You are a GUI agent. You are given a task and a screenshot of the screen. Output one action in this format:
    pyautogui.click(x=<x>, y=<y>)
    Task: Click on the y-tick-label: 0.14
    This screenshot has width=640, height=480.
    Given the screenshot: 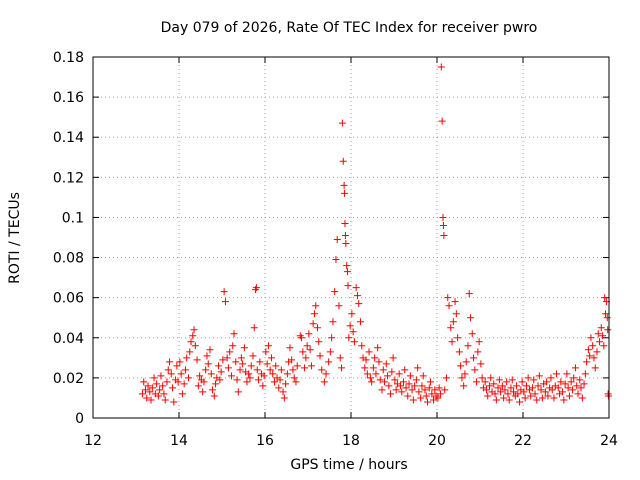 What is the action you would take?
    pyautogui.click(x=68, y=138)
    